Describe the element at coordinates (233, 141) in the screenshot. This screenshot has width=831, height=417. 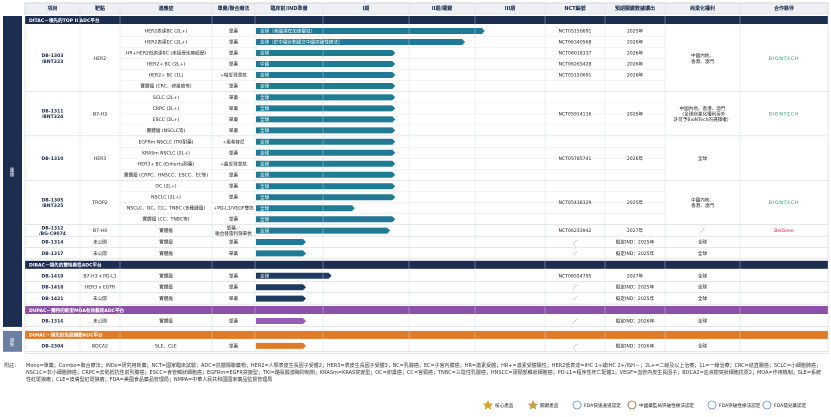
I see `therapy: +奧希替尼` at that location.